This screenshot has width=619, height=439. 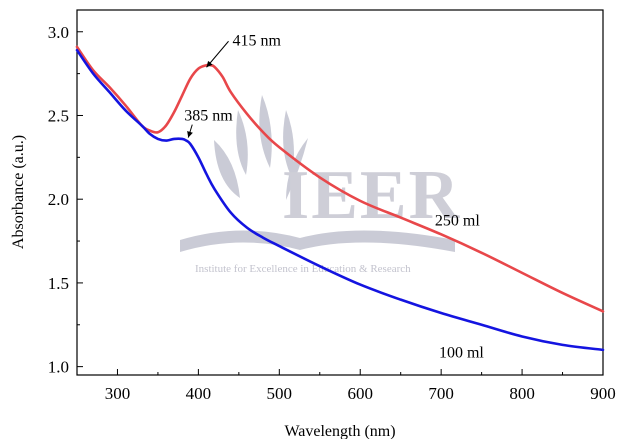 What do you see at coordinates (190, 131) in the screenshot?
I see `annotation-arrow-385nm` at bounding box center [190, 131].